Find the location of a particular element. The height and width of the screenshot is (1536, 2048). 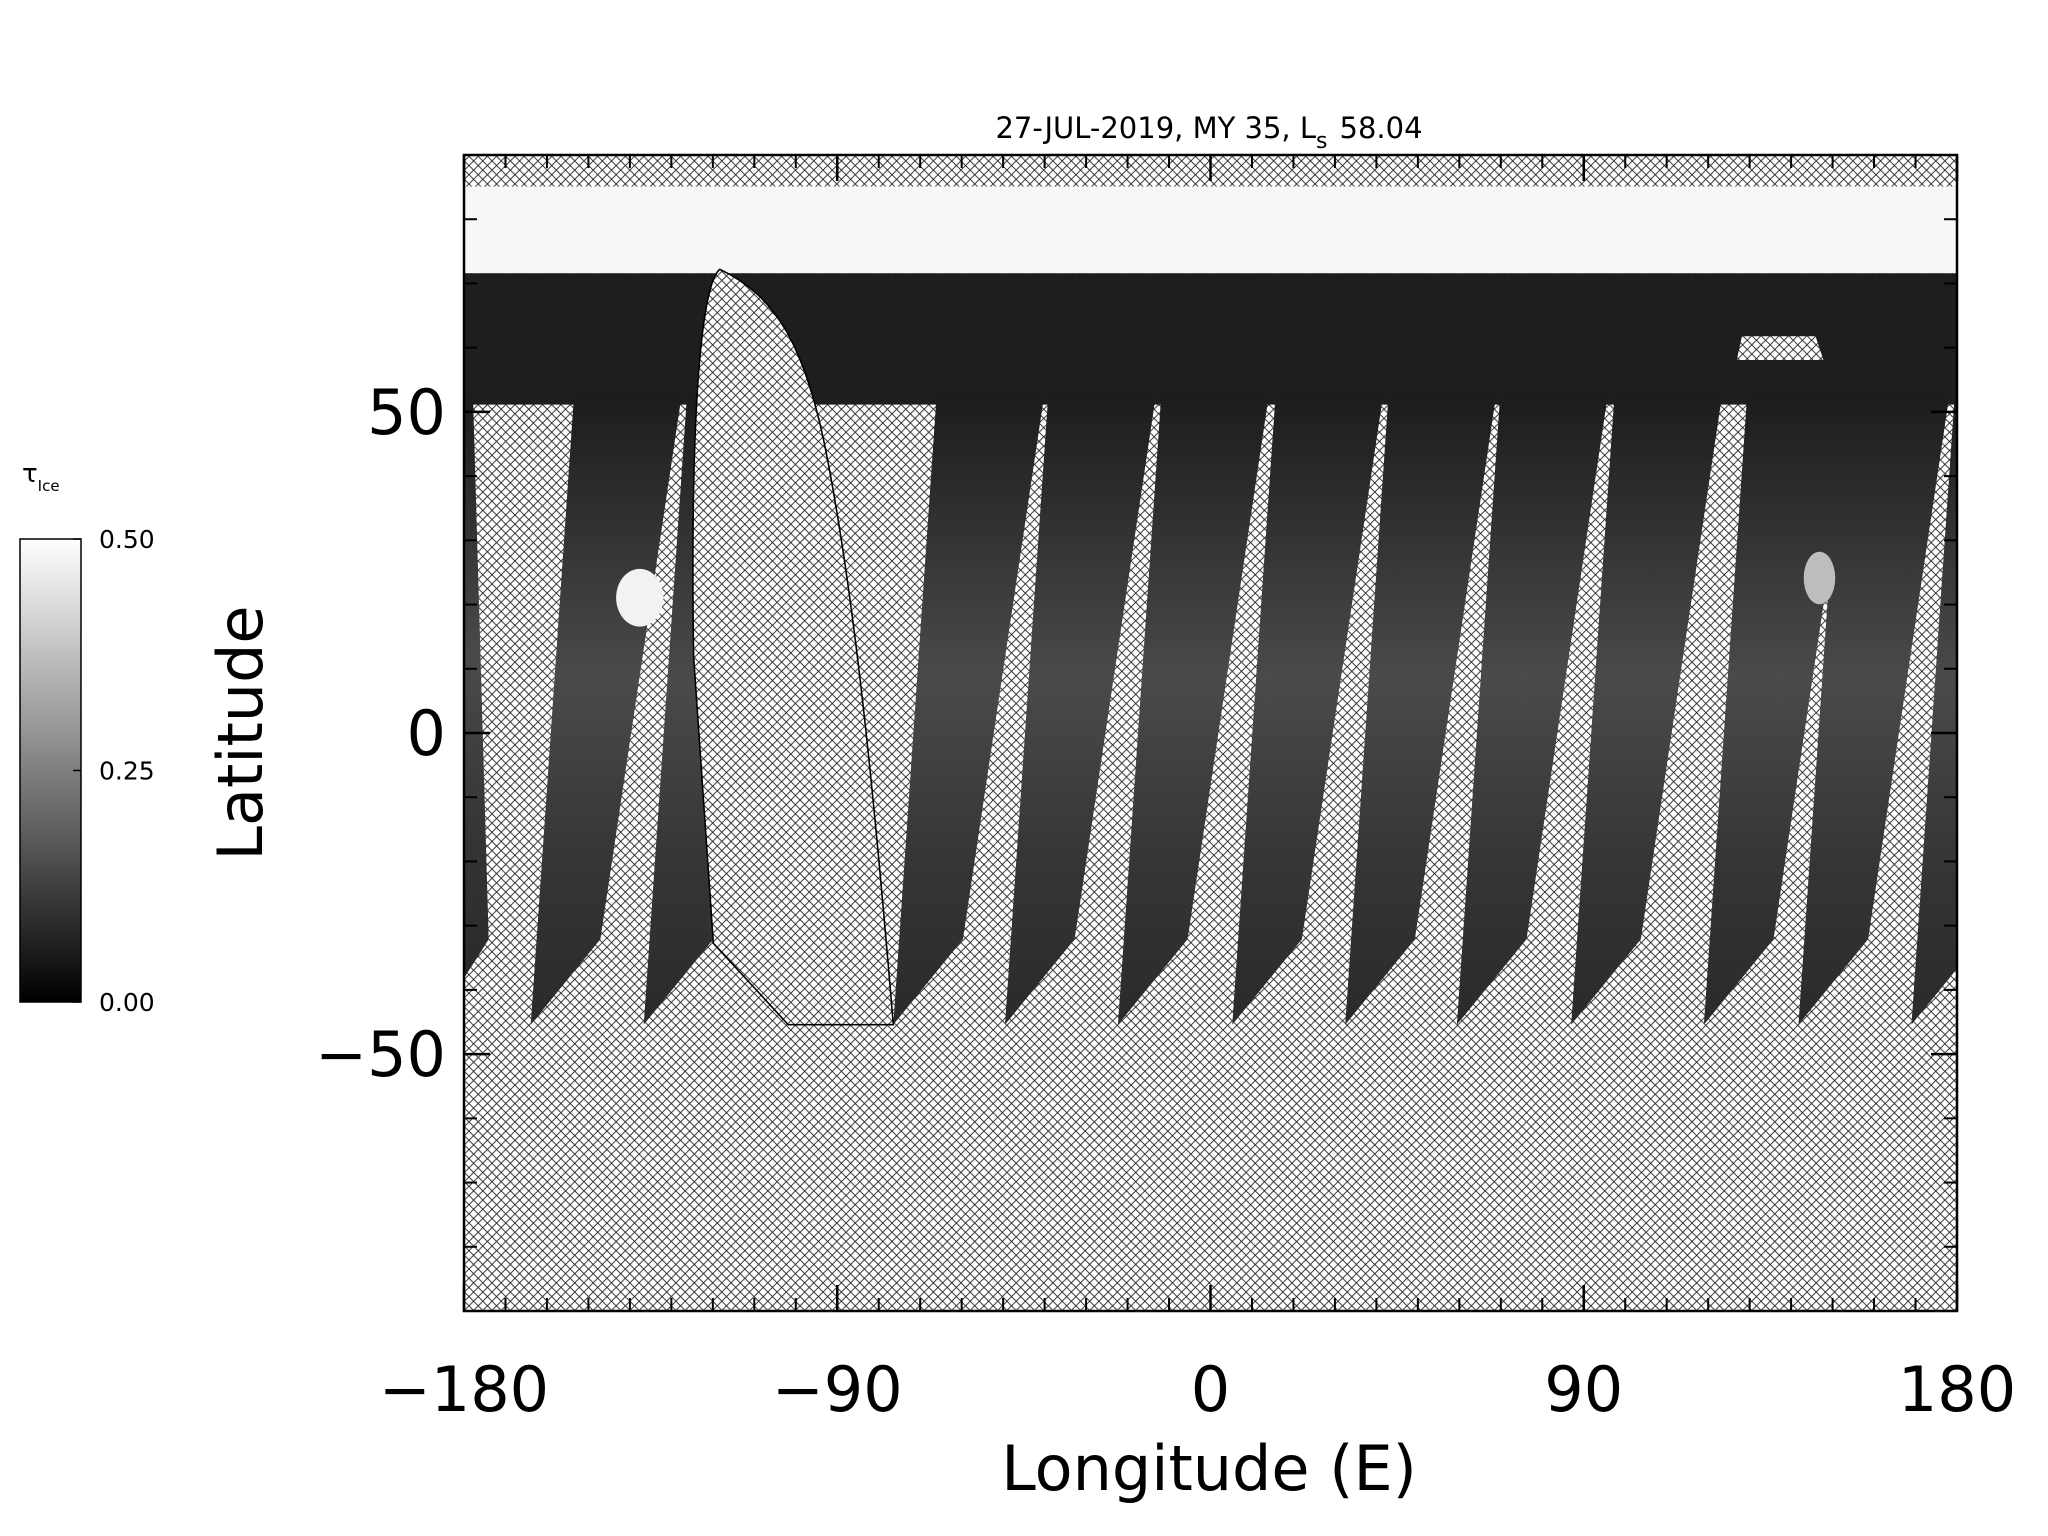

chart-title: 27-JUL-2019, MY 35, Ls 58.04 is located at coordinates (1208, 132).